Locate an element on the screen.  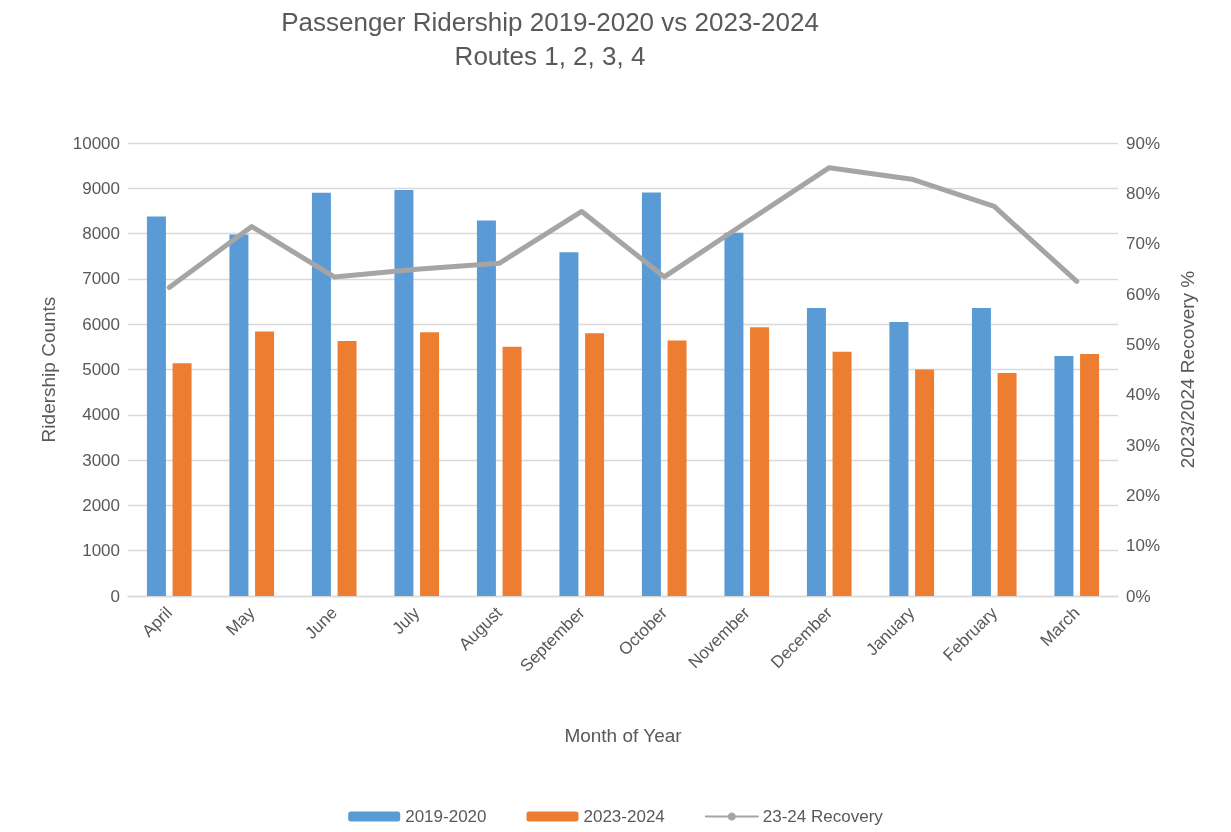
chart-title: Passenger Ridership 2019-2020 vs 2023-2024 is located at coordinates (550, 22).